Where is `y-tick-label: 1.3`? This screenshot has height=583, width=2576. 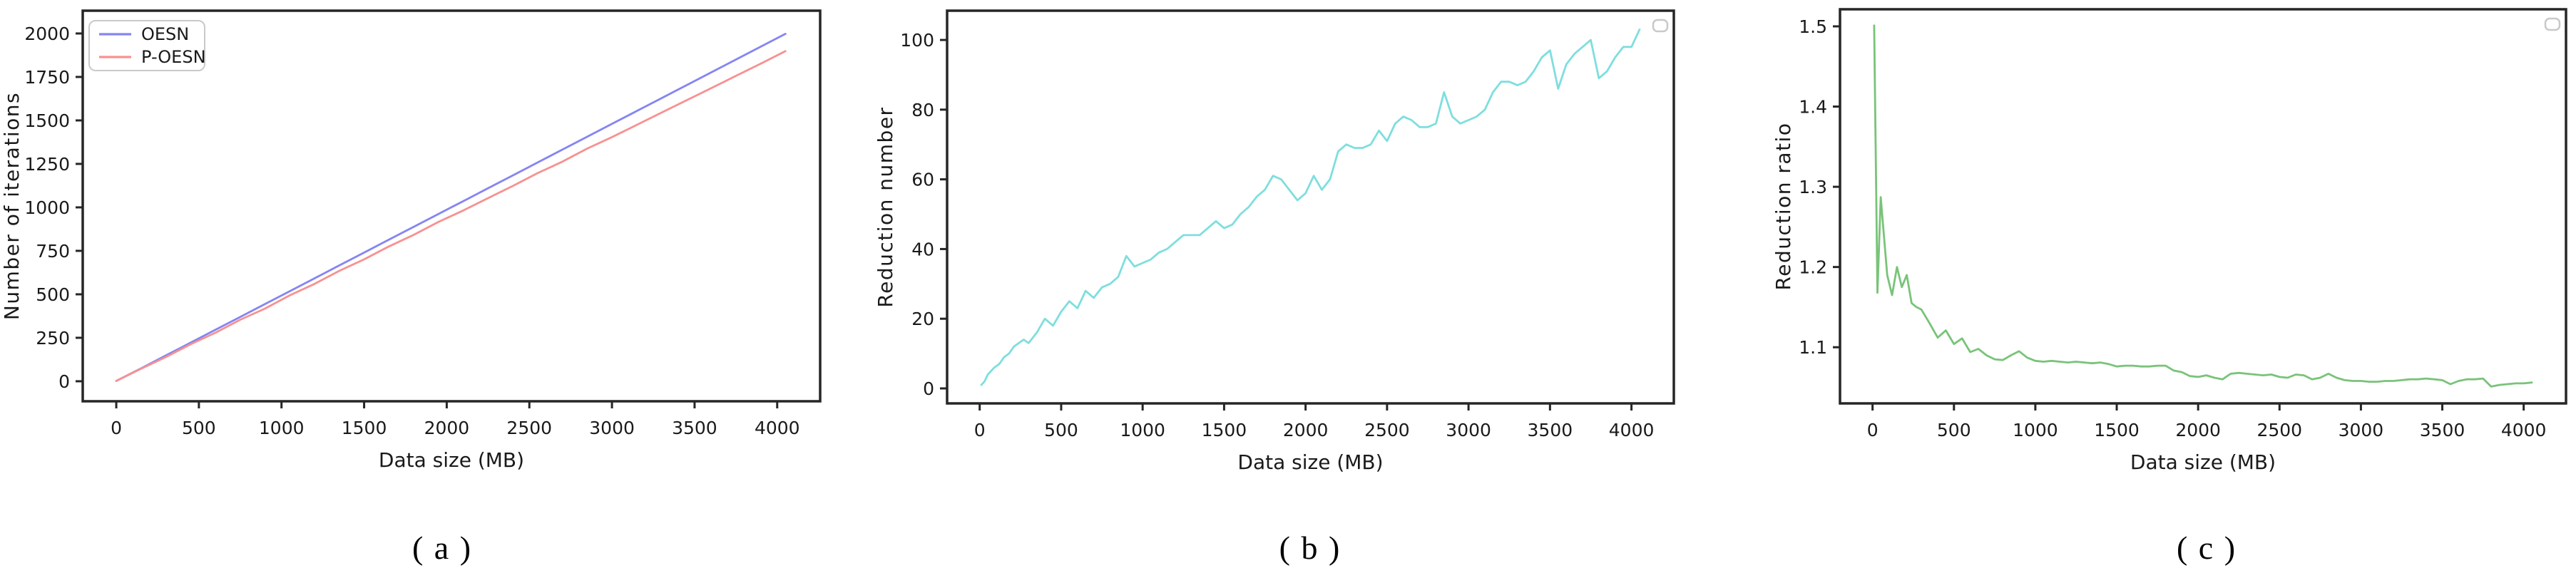
y-tick-label: 1.3 is located at coordinates (1813, 187).